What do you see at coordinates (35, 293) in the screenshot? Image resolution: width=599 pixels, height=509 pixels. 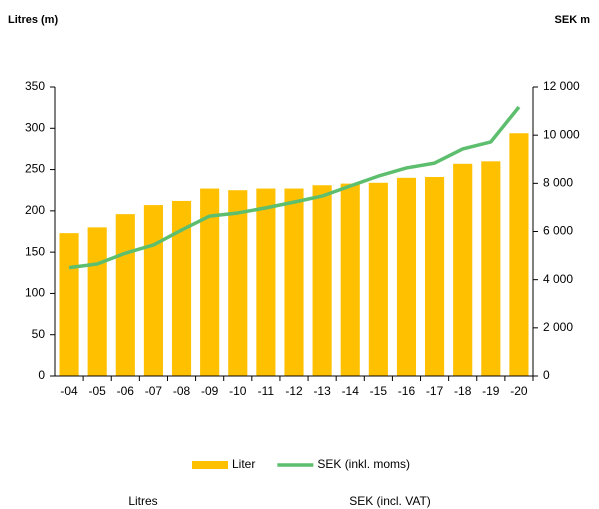 I see `y-tick-label: 100` at bounding box center [35, 293].